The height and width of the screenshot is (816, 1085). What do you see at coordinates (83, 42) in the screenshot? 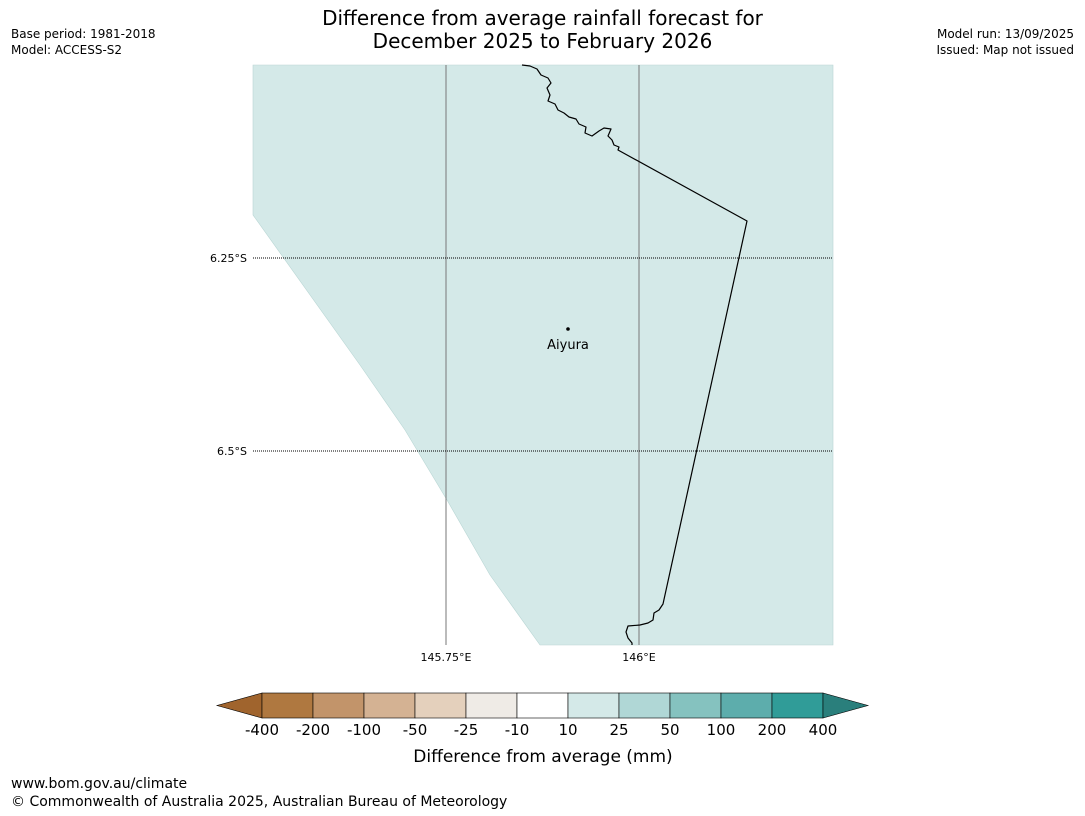
I see `metadata-left: Base period: 1981-2018 Model: ACCESS-S2` at bounding box center [83, 42].